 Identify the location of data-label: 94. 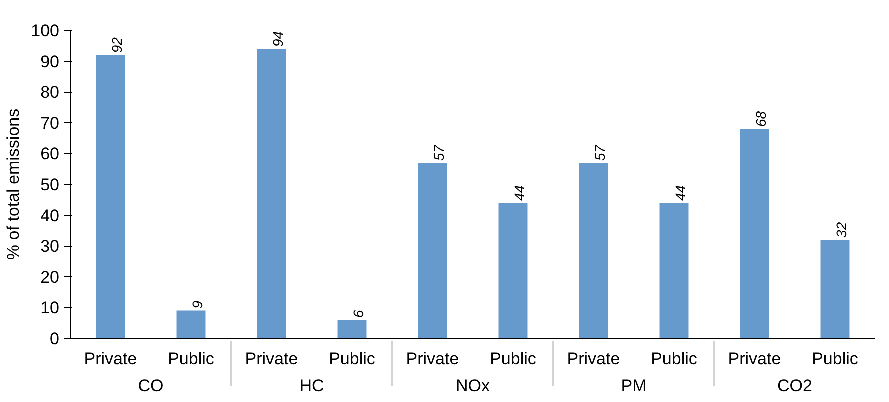
(278, 39).